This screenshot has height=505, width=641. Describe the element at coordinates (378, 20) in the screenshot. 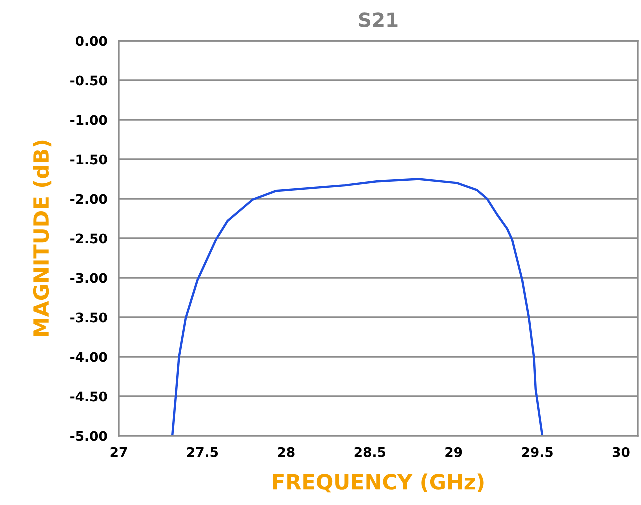

I see `chart-title: S21` at that location.